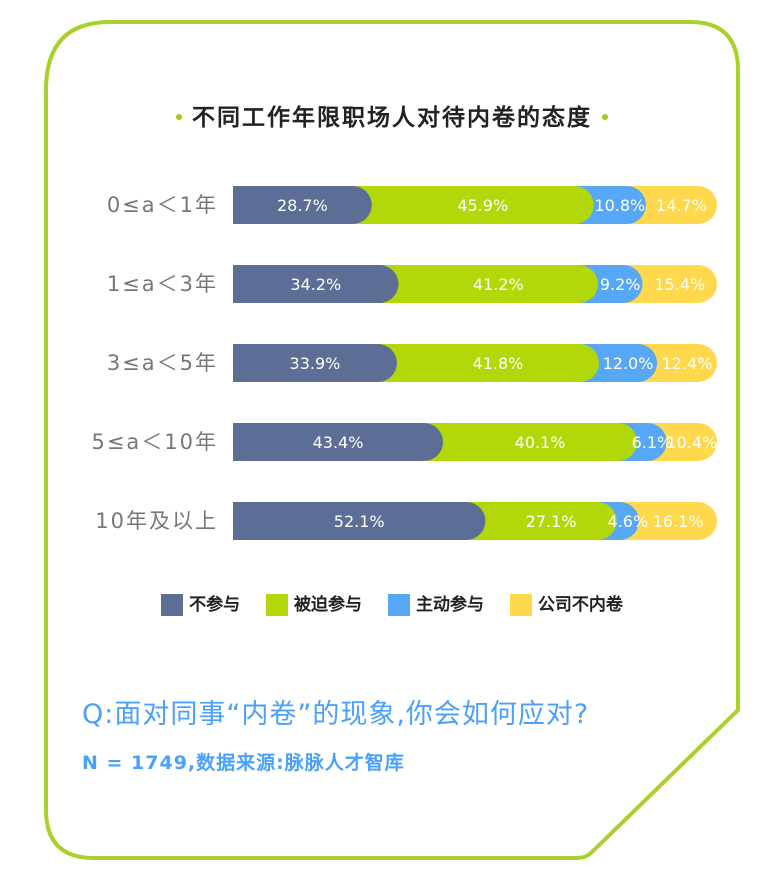  I want to click on data-label: 27.1%, so click(551, 521).